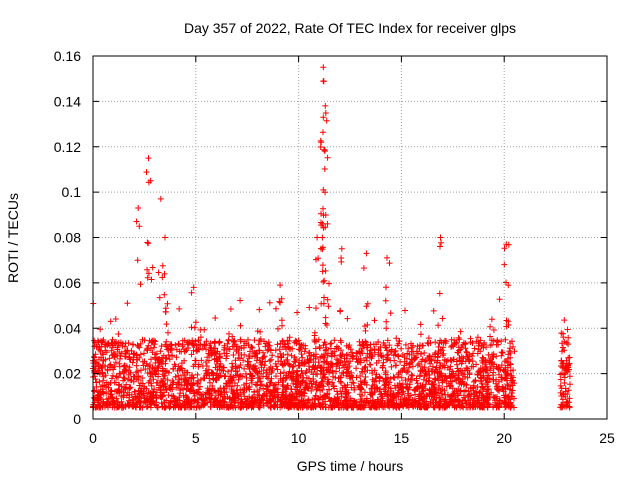 The height and width of the screenshot is (480, 640). Describe the element at coordinates (67, 283) in the screenshot. I see `y-tick-label: 0.06` at that location.